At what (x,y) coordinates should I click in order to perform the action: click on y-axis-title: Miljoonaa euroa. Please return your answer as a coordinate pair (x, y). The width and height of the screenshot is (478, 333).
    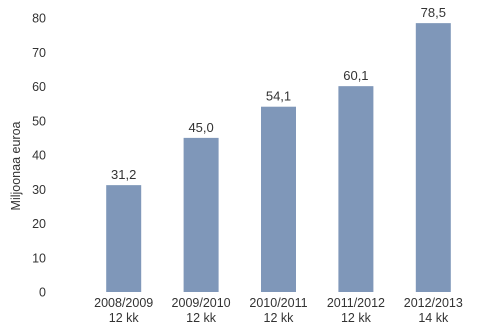
    Looking at the image, I should click on (16, 165).